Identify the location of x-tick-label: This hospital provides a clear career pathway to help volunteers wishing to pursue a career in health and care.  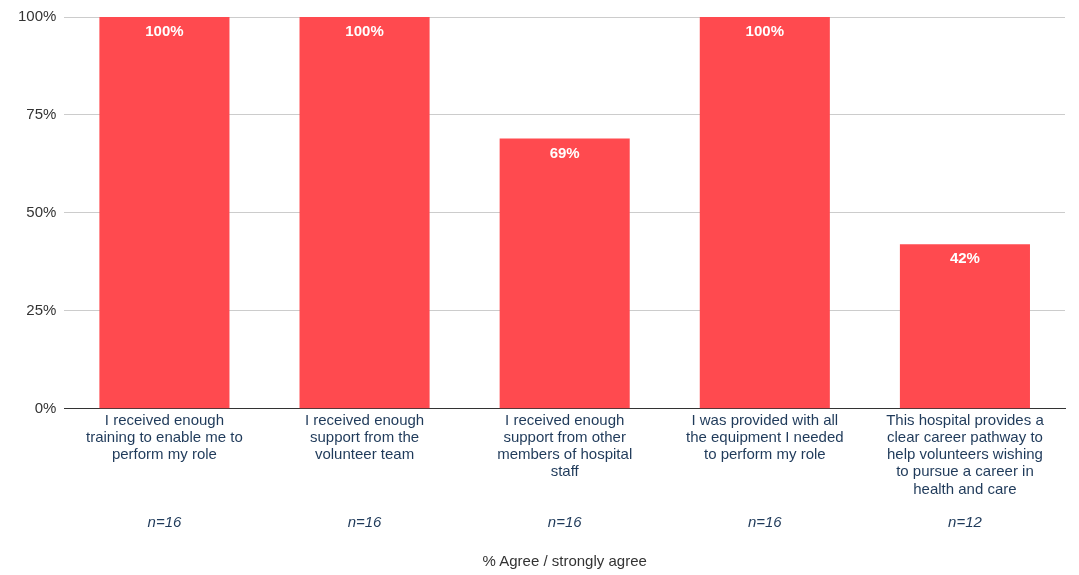
(965, 453).